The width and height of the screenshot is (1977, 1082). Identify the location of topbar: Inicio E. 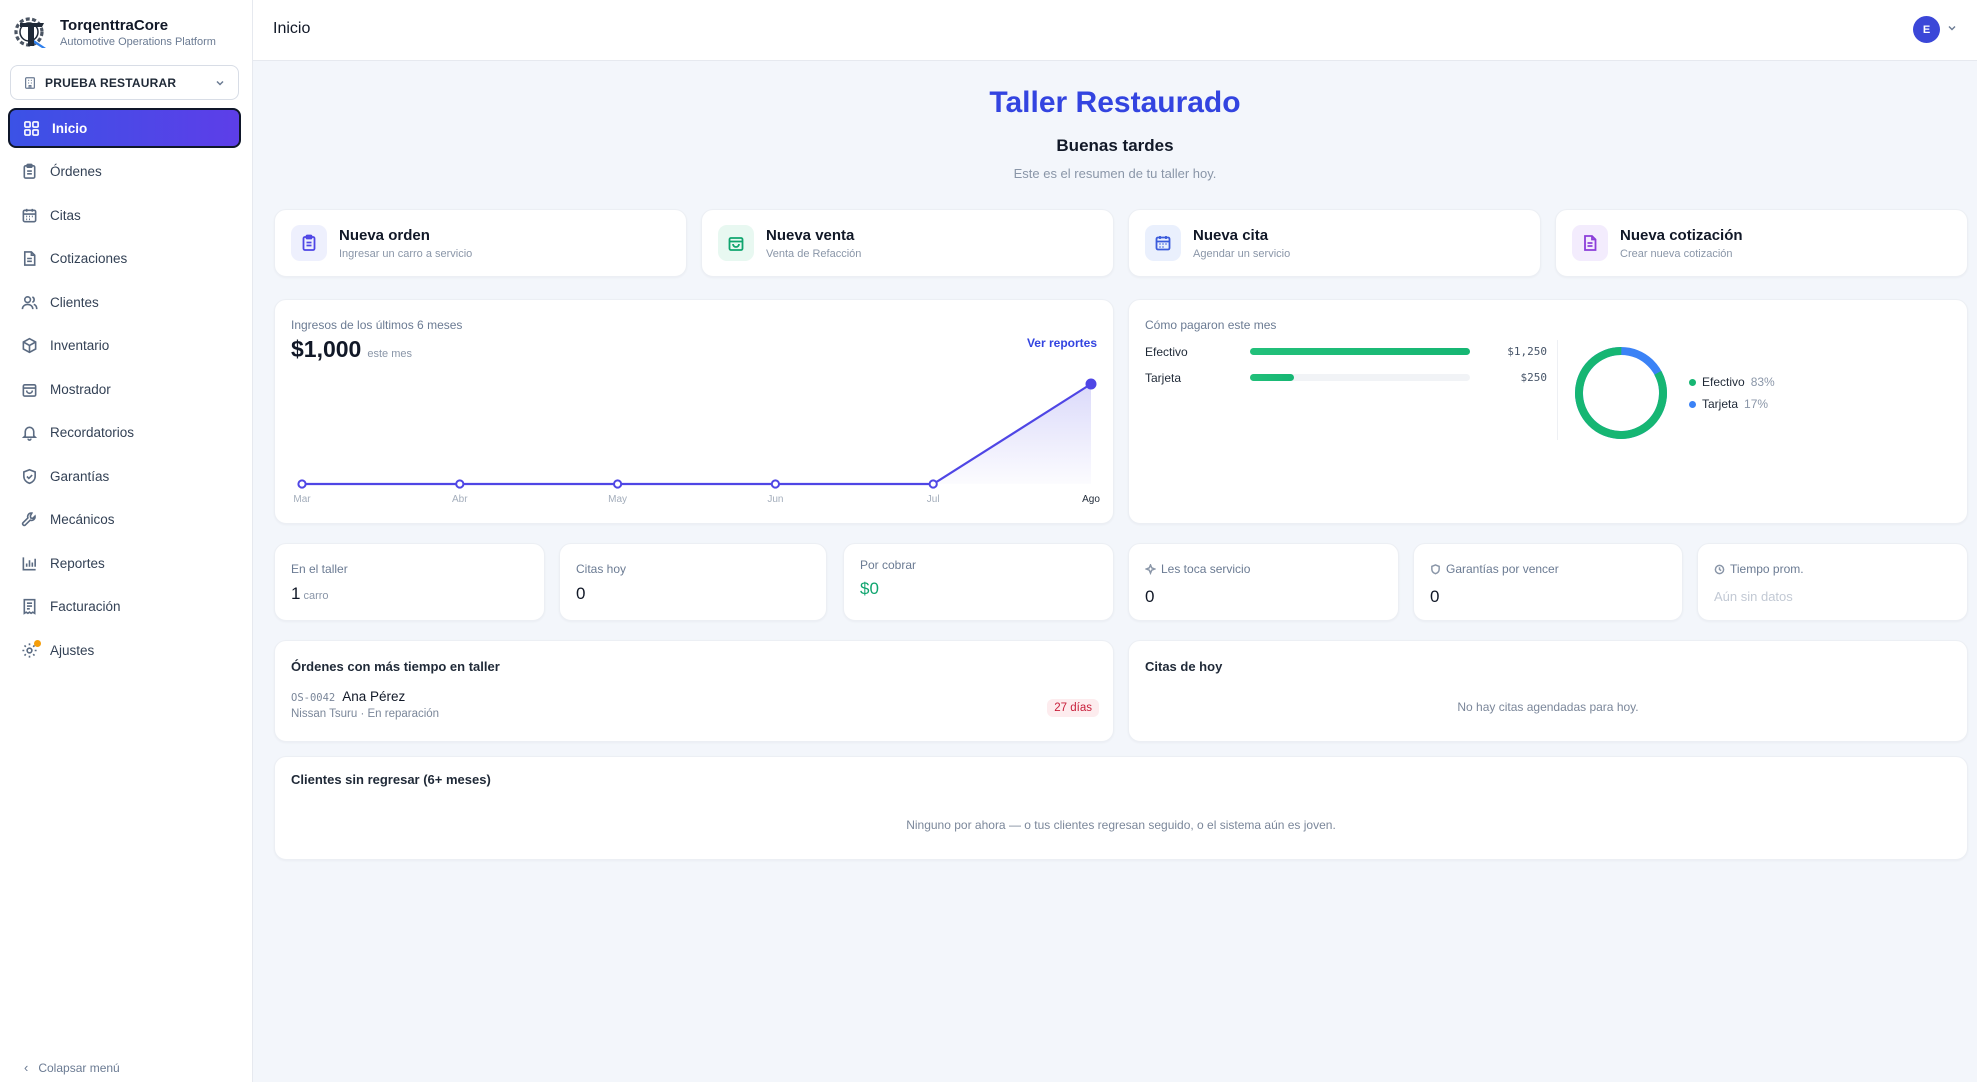
(1115, 30).